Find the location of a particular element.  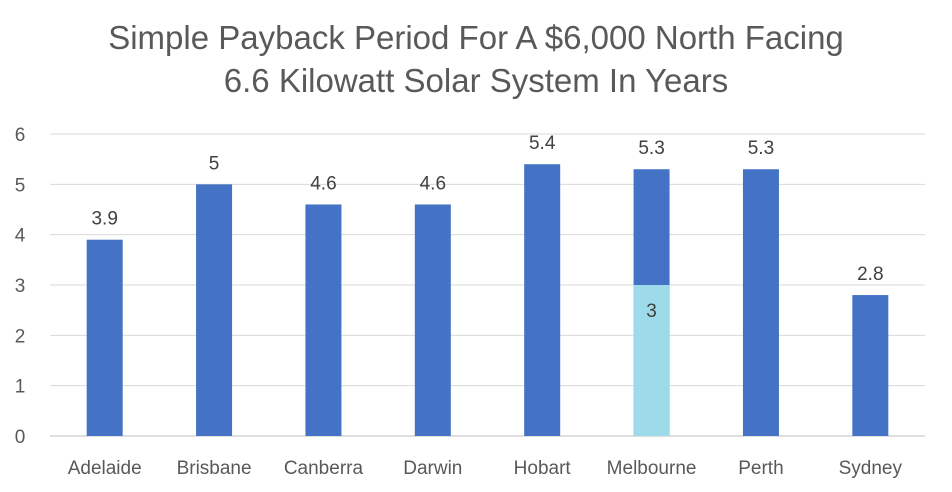

x-tick-label: Brisbane is located at coordinates (214, 468).